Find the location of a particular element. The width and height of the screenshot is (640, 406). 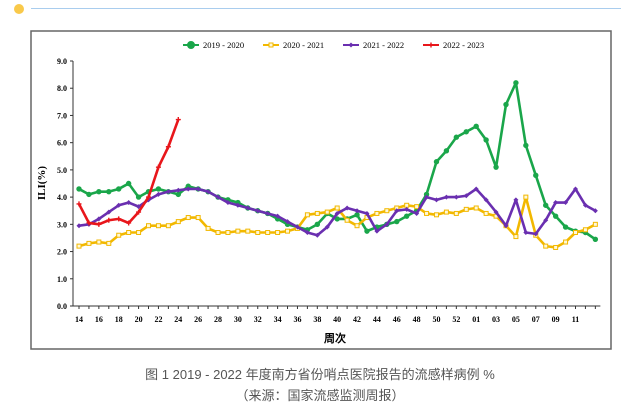

x-tick-label: 38 is located at coordinates (317, 319).